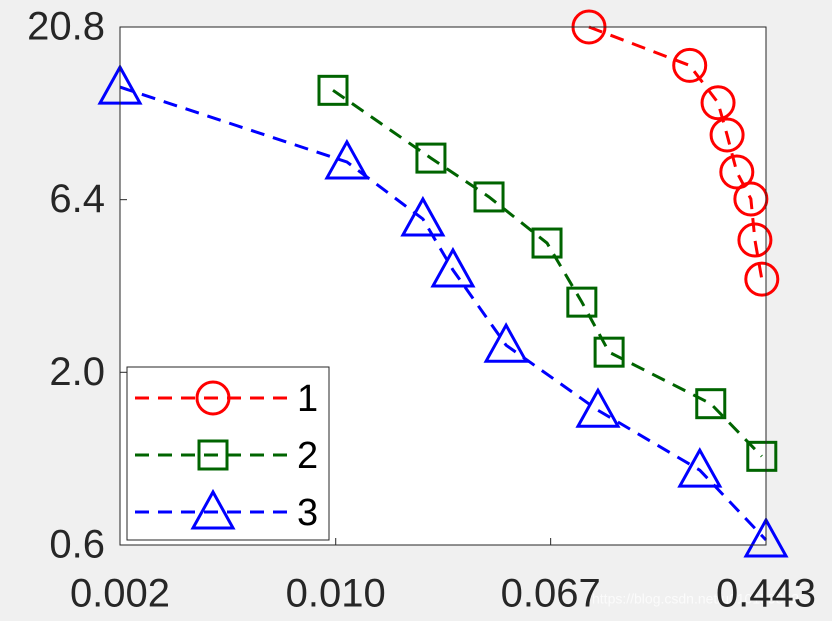  I want to click on legend: 1 2 3, so click(228, 453).